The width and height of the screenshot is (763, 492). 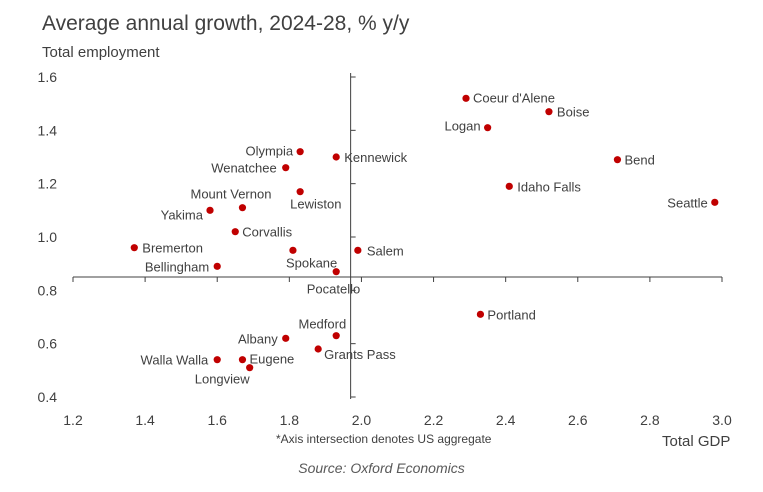 I want to click on x-tick-label: 3.0, so click(x=722, y=420).